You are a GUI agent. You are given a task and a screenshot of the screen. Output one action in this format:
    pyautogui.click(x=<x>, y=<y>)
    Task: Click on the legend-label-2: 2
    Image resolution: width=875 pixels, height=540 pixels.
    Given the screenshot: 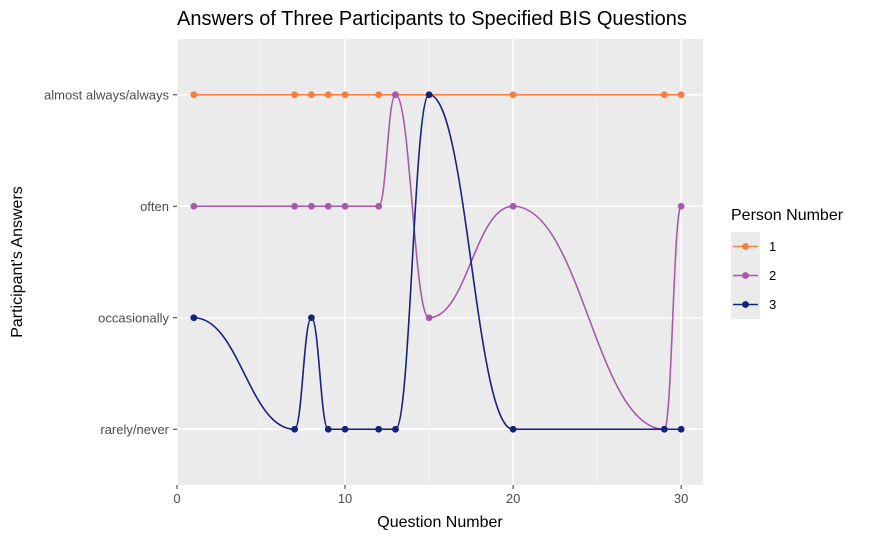 What is the action you would take?
    pyautogui.click(x=772, y=275)
    